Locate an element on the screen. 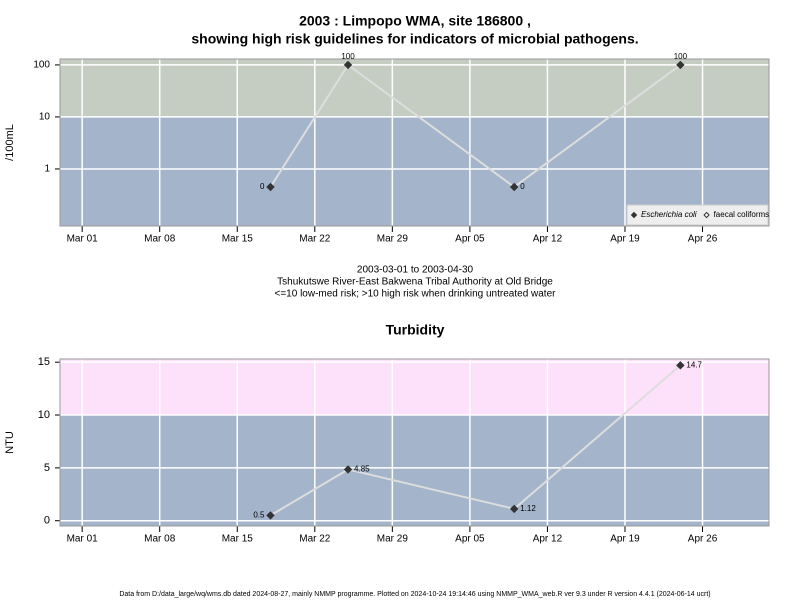  data-label: 1.12 is located at coordinates (528, 508).